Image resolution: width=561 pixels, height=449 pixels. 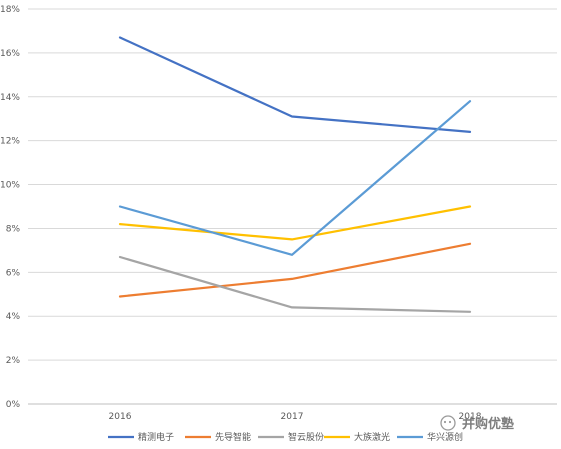 What do you see at coordinates (10, 142) in the screenshot?
I see `y-tick-label: 12%` at bounding box center [10, 142].